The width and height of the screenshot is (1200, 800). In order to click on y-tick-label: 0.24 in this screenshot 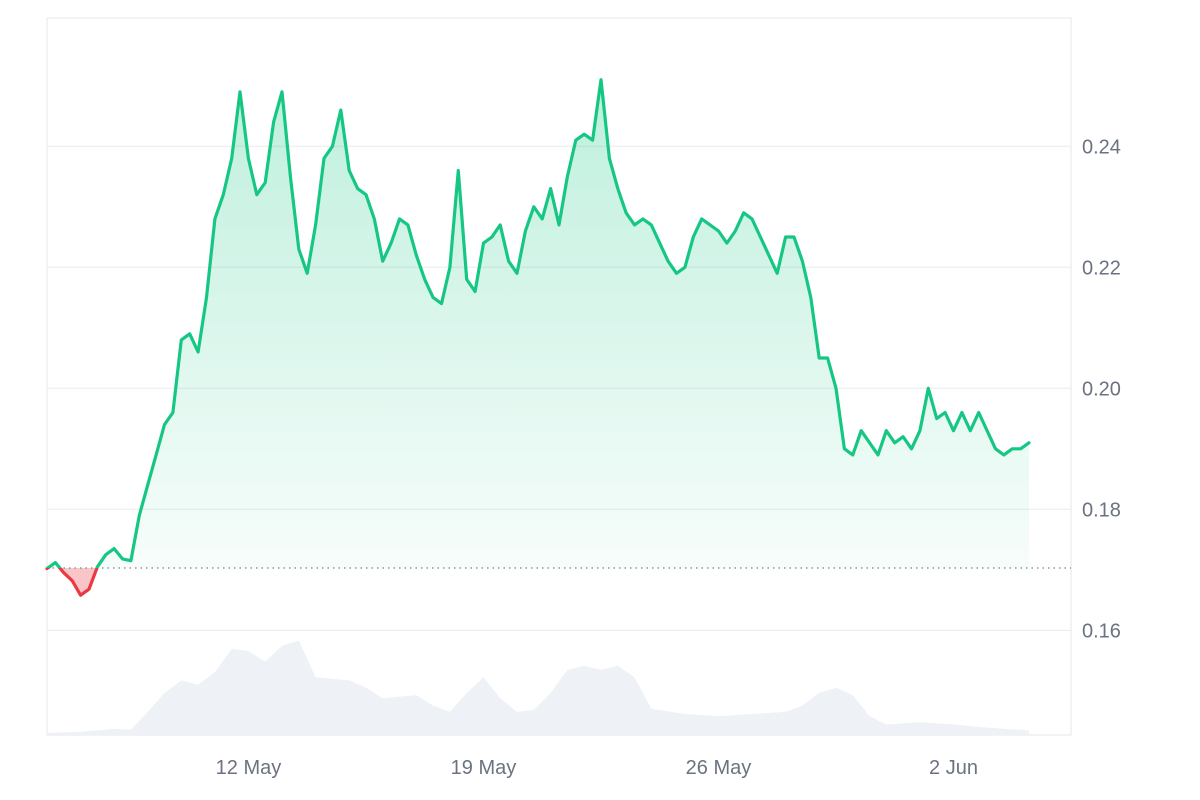, I will do `click(1101, 147)`.